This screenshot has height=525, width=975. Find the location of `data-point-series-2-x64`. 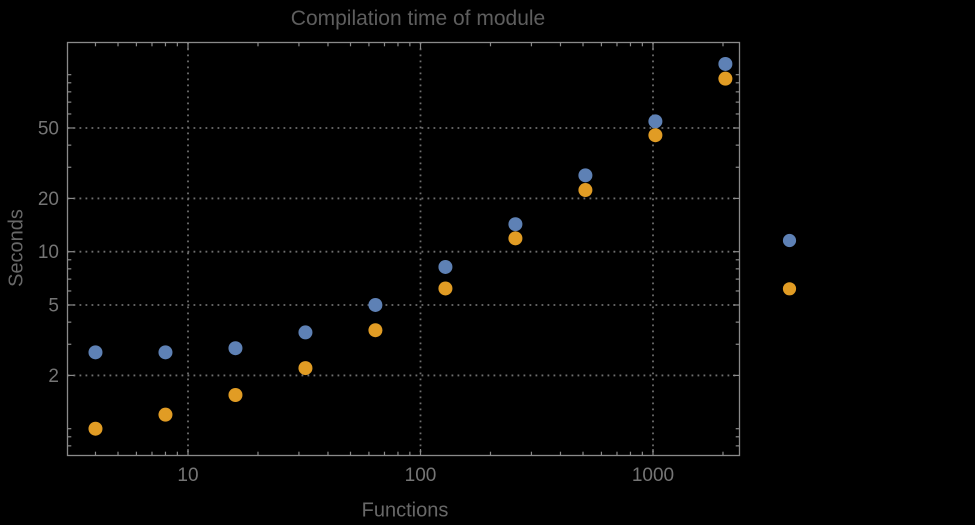

data-point-series-2-x64 is located at coordinates (375, 330).